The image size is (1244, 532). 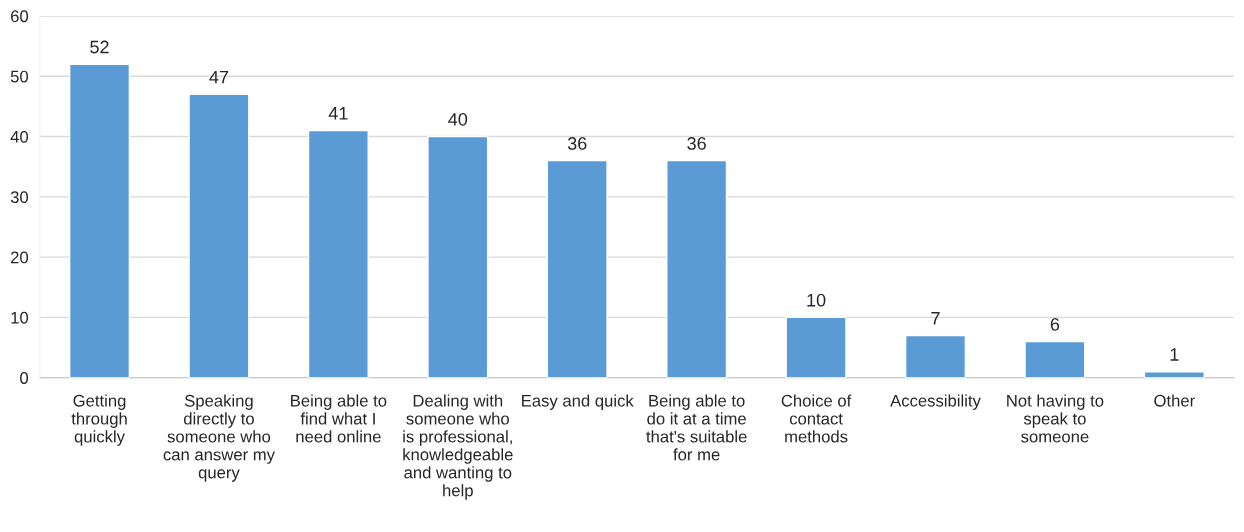 What do you see at coordinates (99, 420) in the screenshot?
I see `x-tick-label: Getting through quickly` at bounding box center [99, 420].